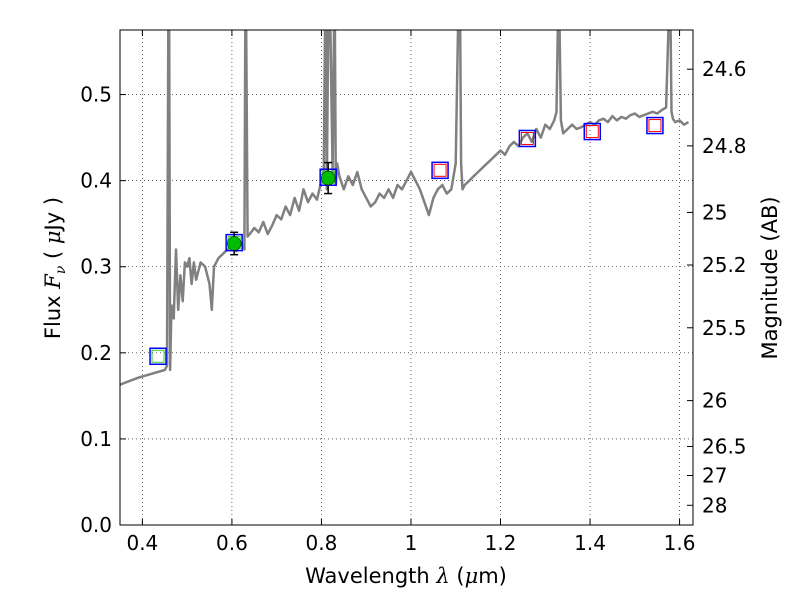 This screenshot has height=600, width=800. Describe the element at coordinates (96, 95) in the screenshot. I see `y-tick-label: 0.5` at that location.